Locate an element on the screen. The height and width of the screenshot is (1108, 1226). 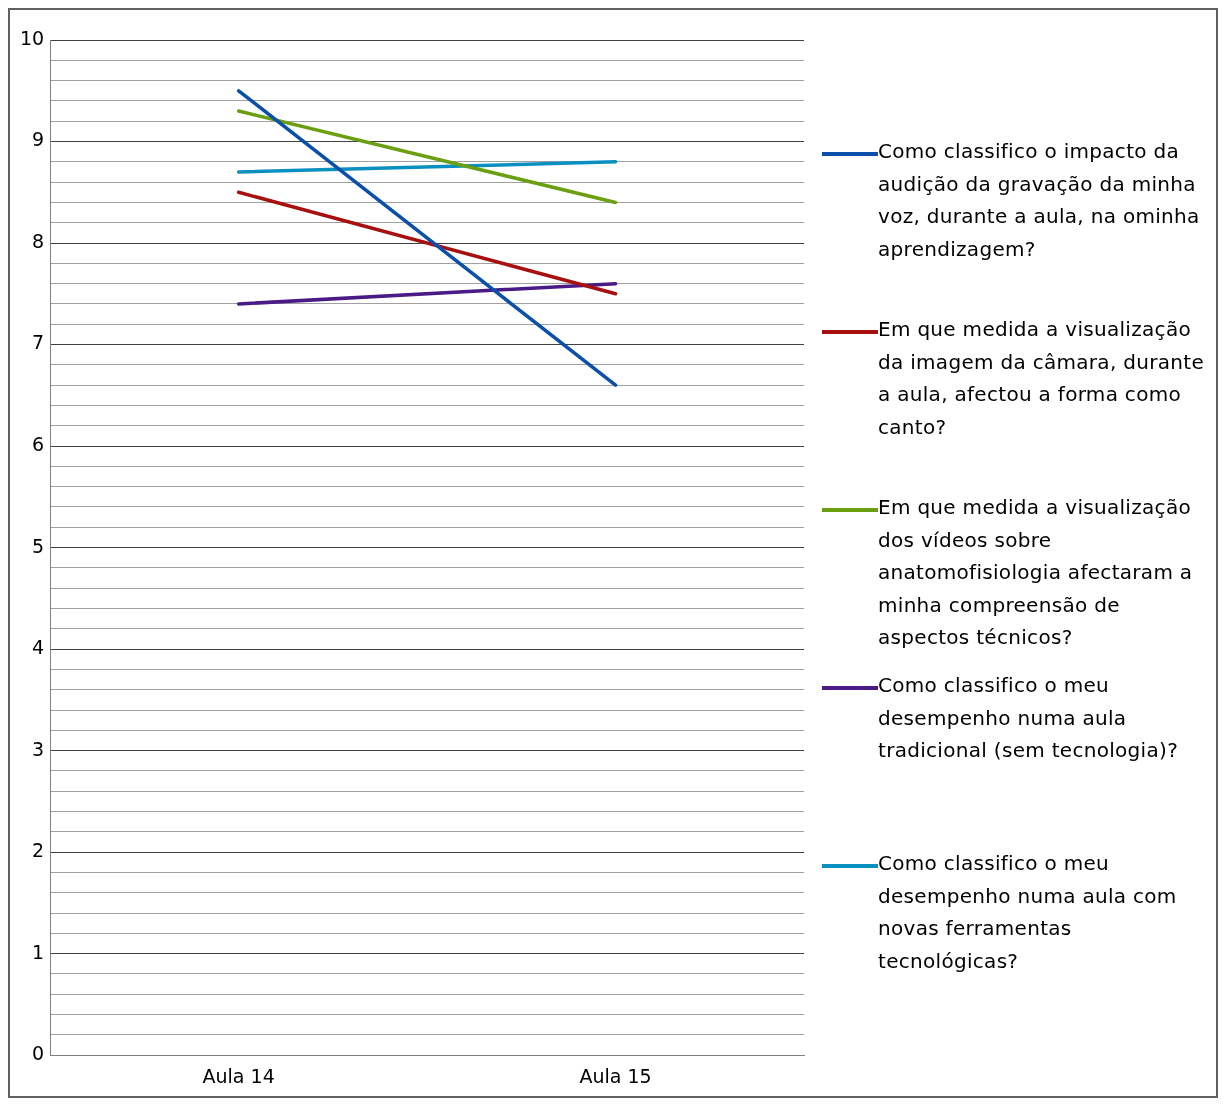
y-tick-label: 6 is located at coordinates (38, 444).